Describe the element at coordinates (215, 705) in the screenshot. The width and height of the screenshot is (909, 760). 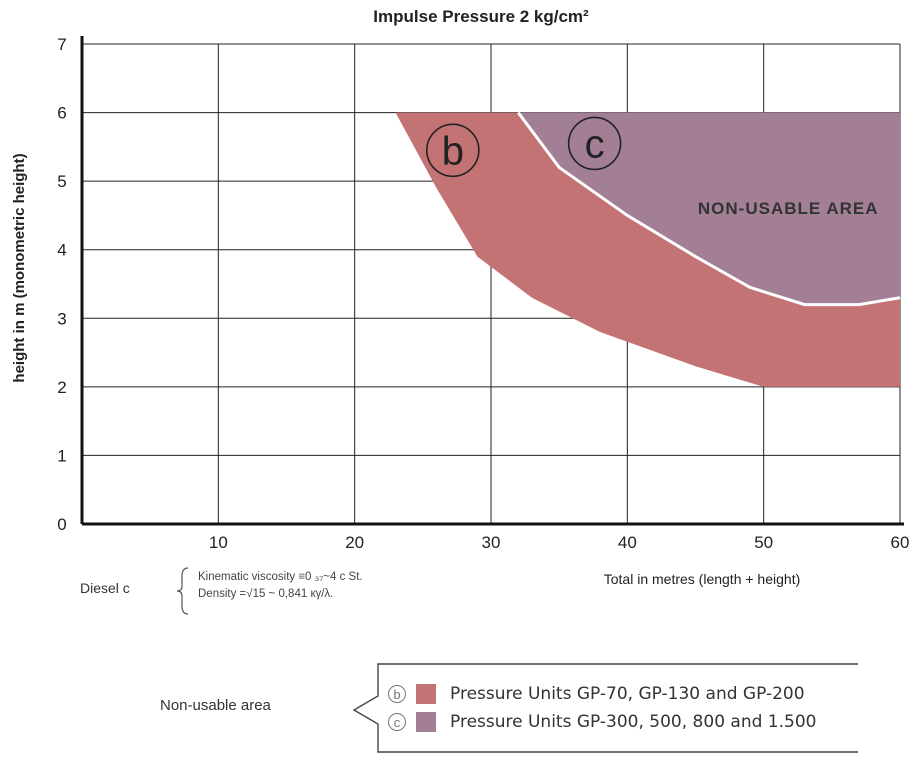
I see `legend-side-label: Non-usable area` at that location.